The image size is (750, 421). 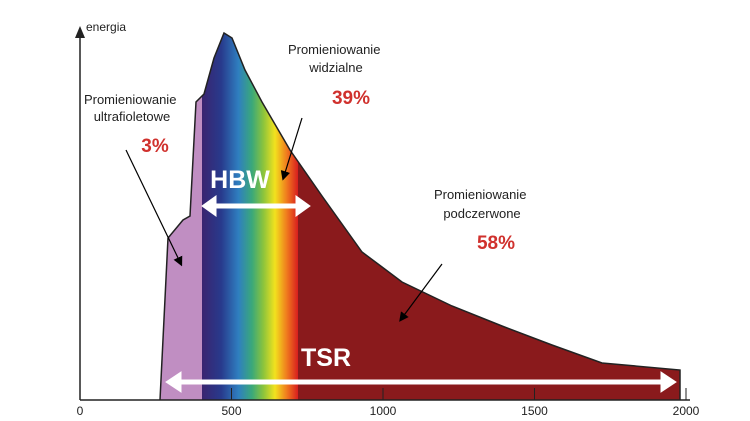 What do you see at coordinates (240, 180) in the screenshot?
I see `hbw-label: HBW` at bounding box center [240, 180].